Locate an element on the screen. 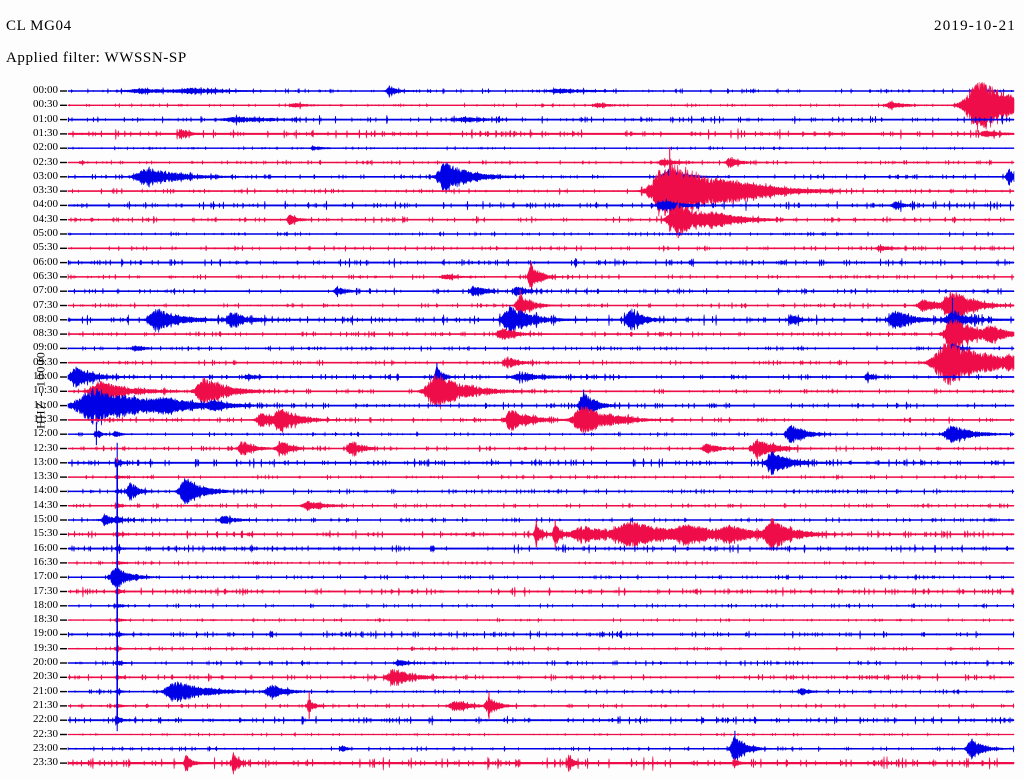 The image size is (1024, 780). time-label: 23:30 is located at coordinates (45, 762).